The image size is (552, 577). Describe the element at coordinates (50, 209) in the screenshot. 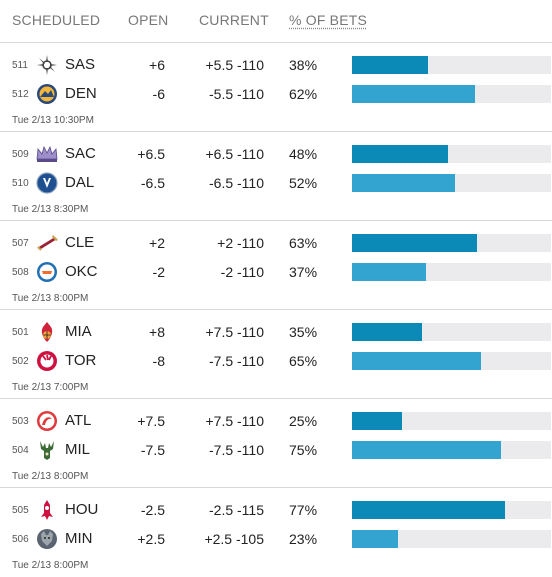

I see `game-time: Tue 2/13 8:30PM` at that location.